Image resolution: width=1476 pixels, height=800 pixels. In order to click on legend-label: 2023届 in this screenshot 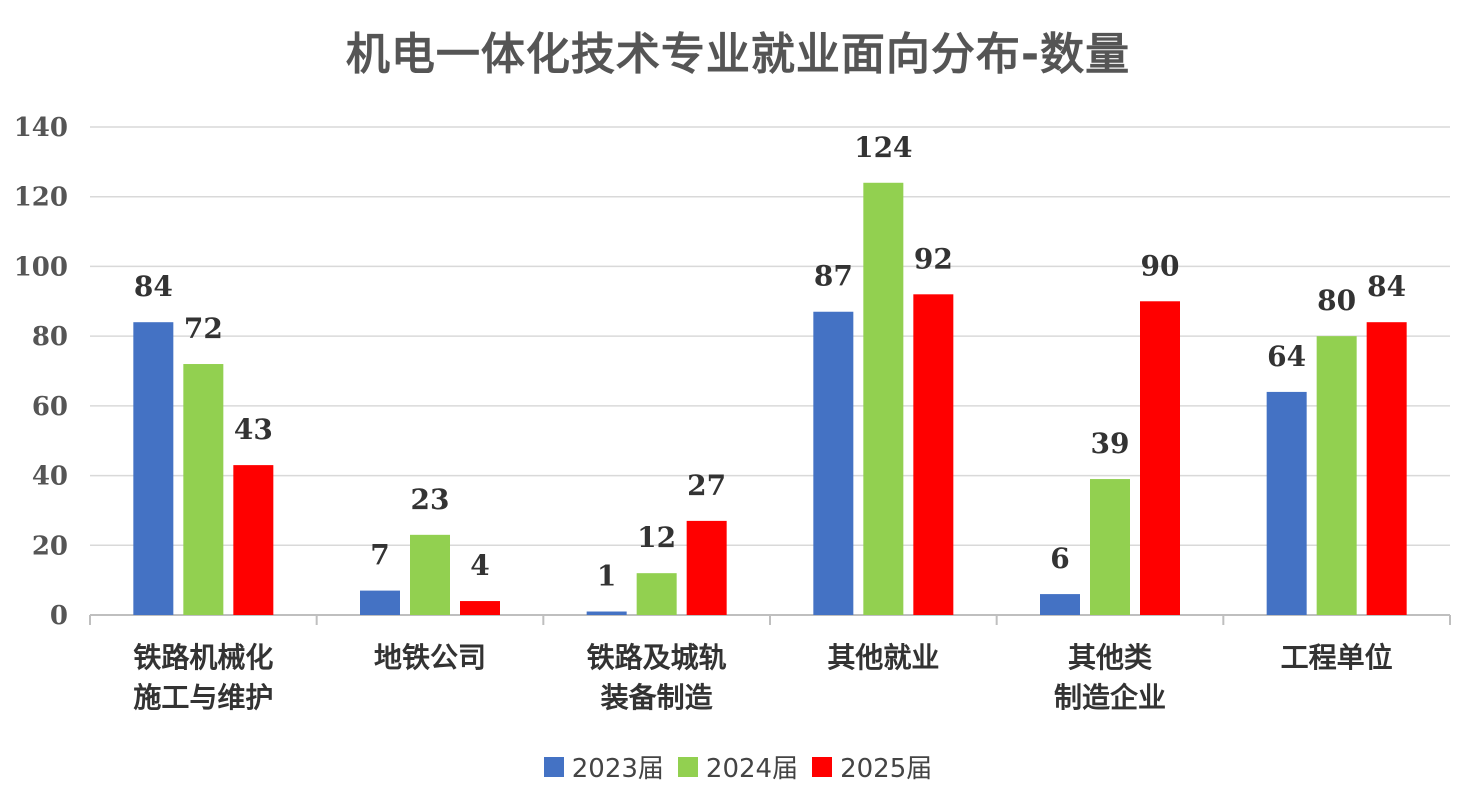, I will do `click(617, 769)`.